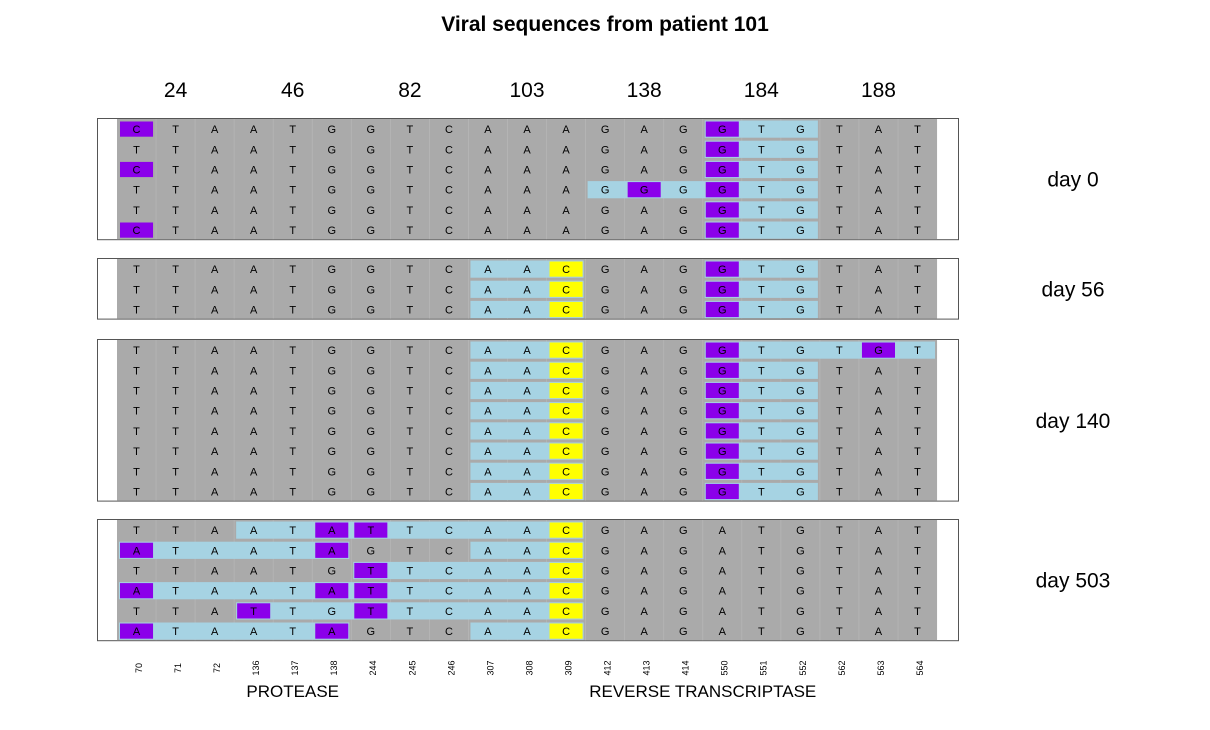 The width and height of the screenshot is (1210, 730). I want to click on position-label: 551, so click(764, 667).